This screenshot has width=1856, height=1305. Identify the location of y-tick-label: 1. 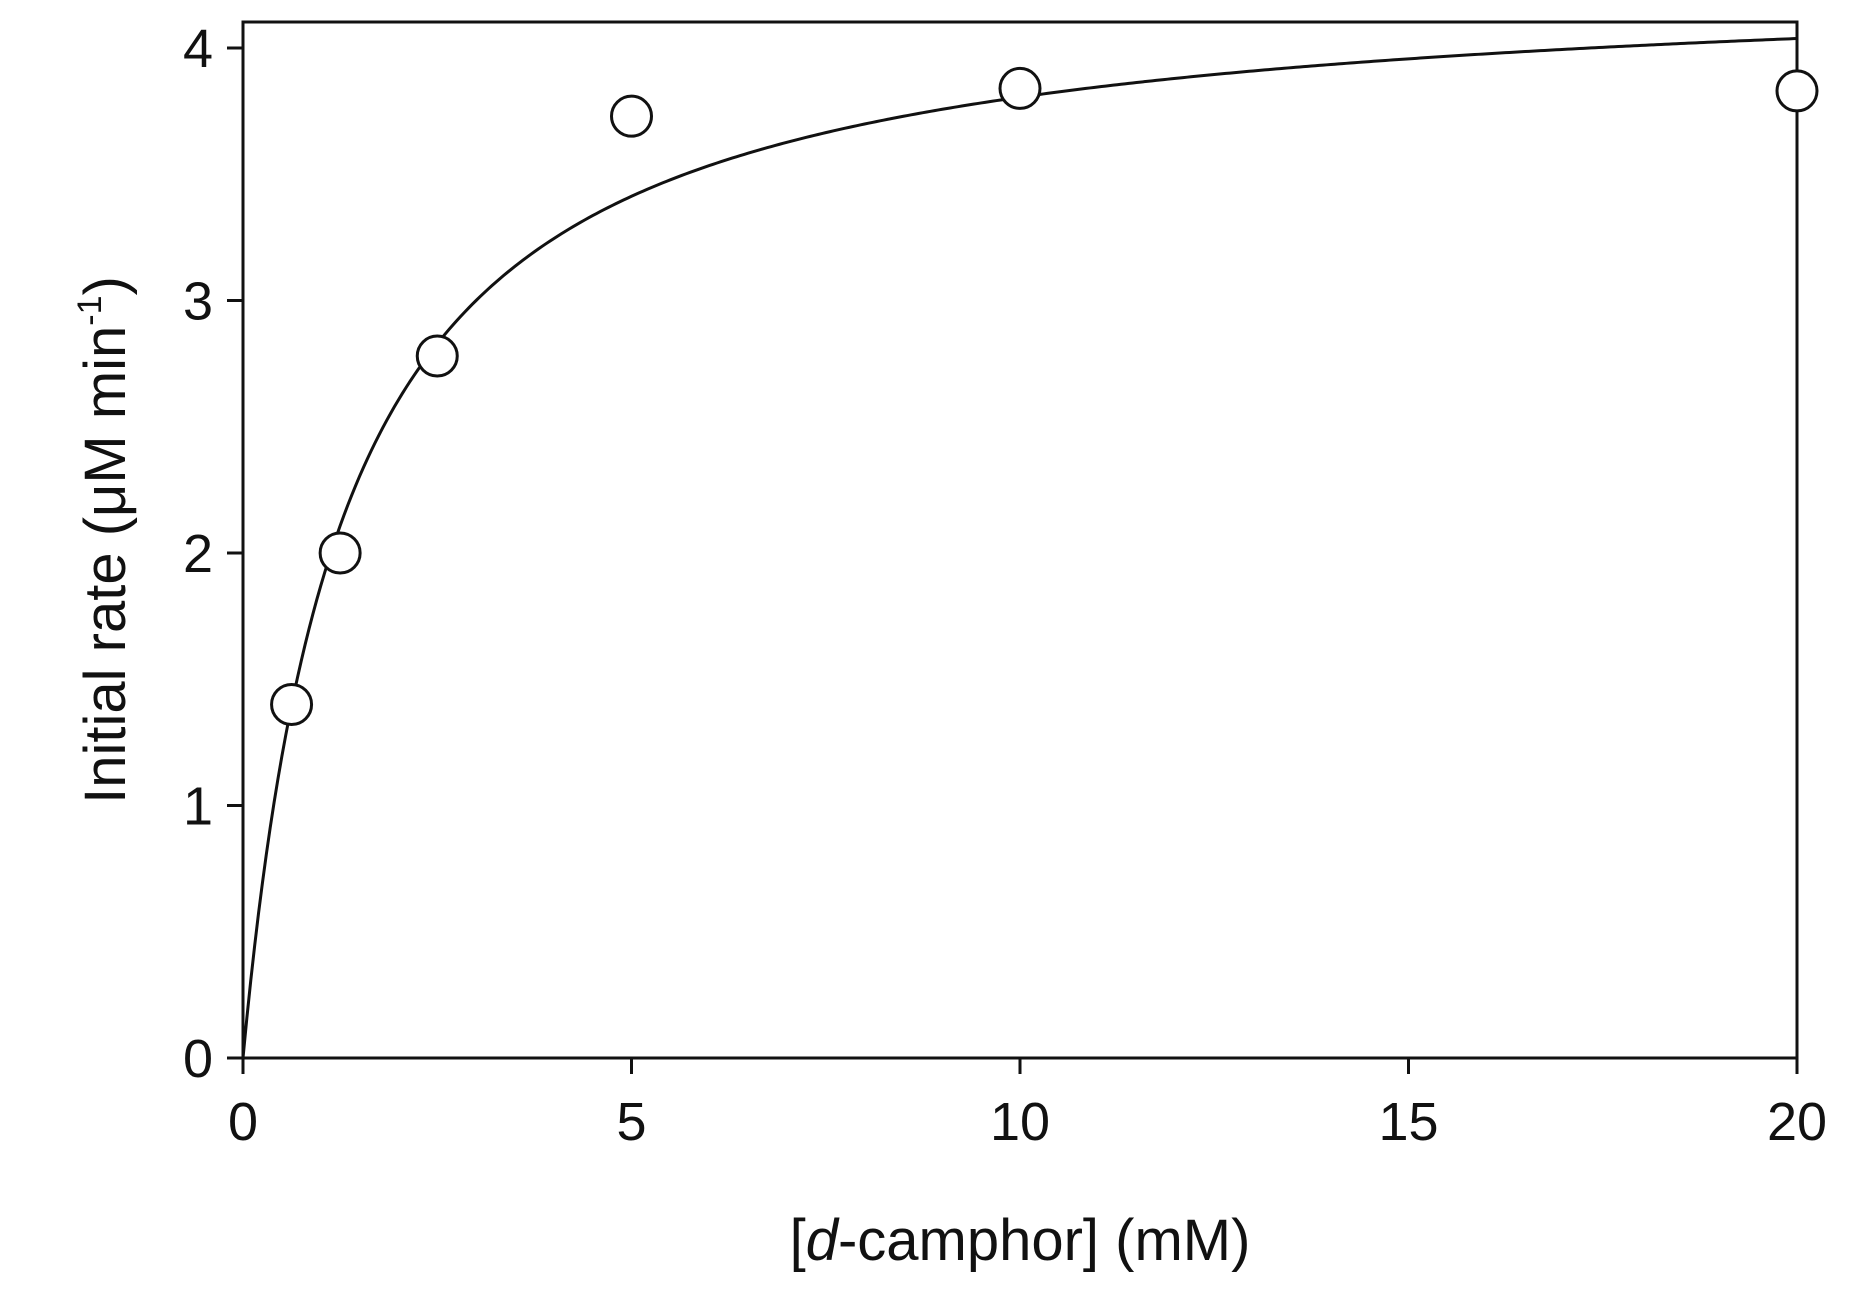
(198, 807).